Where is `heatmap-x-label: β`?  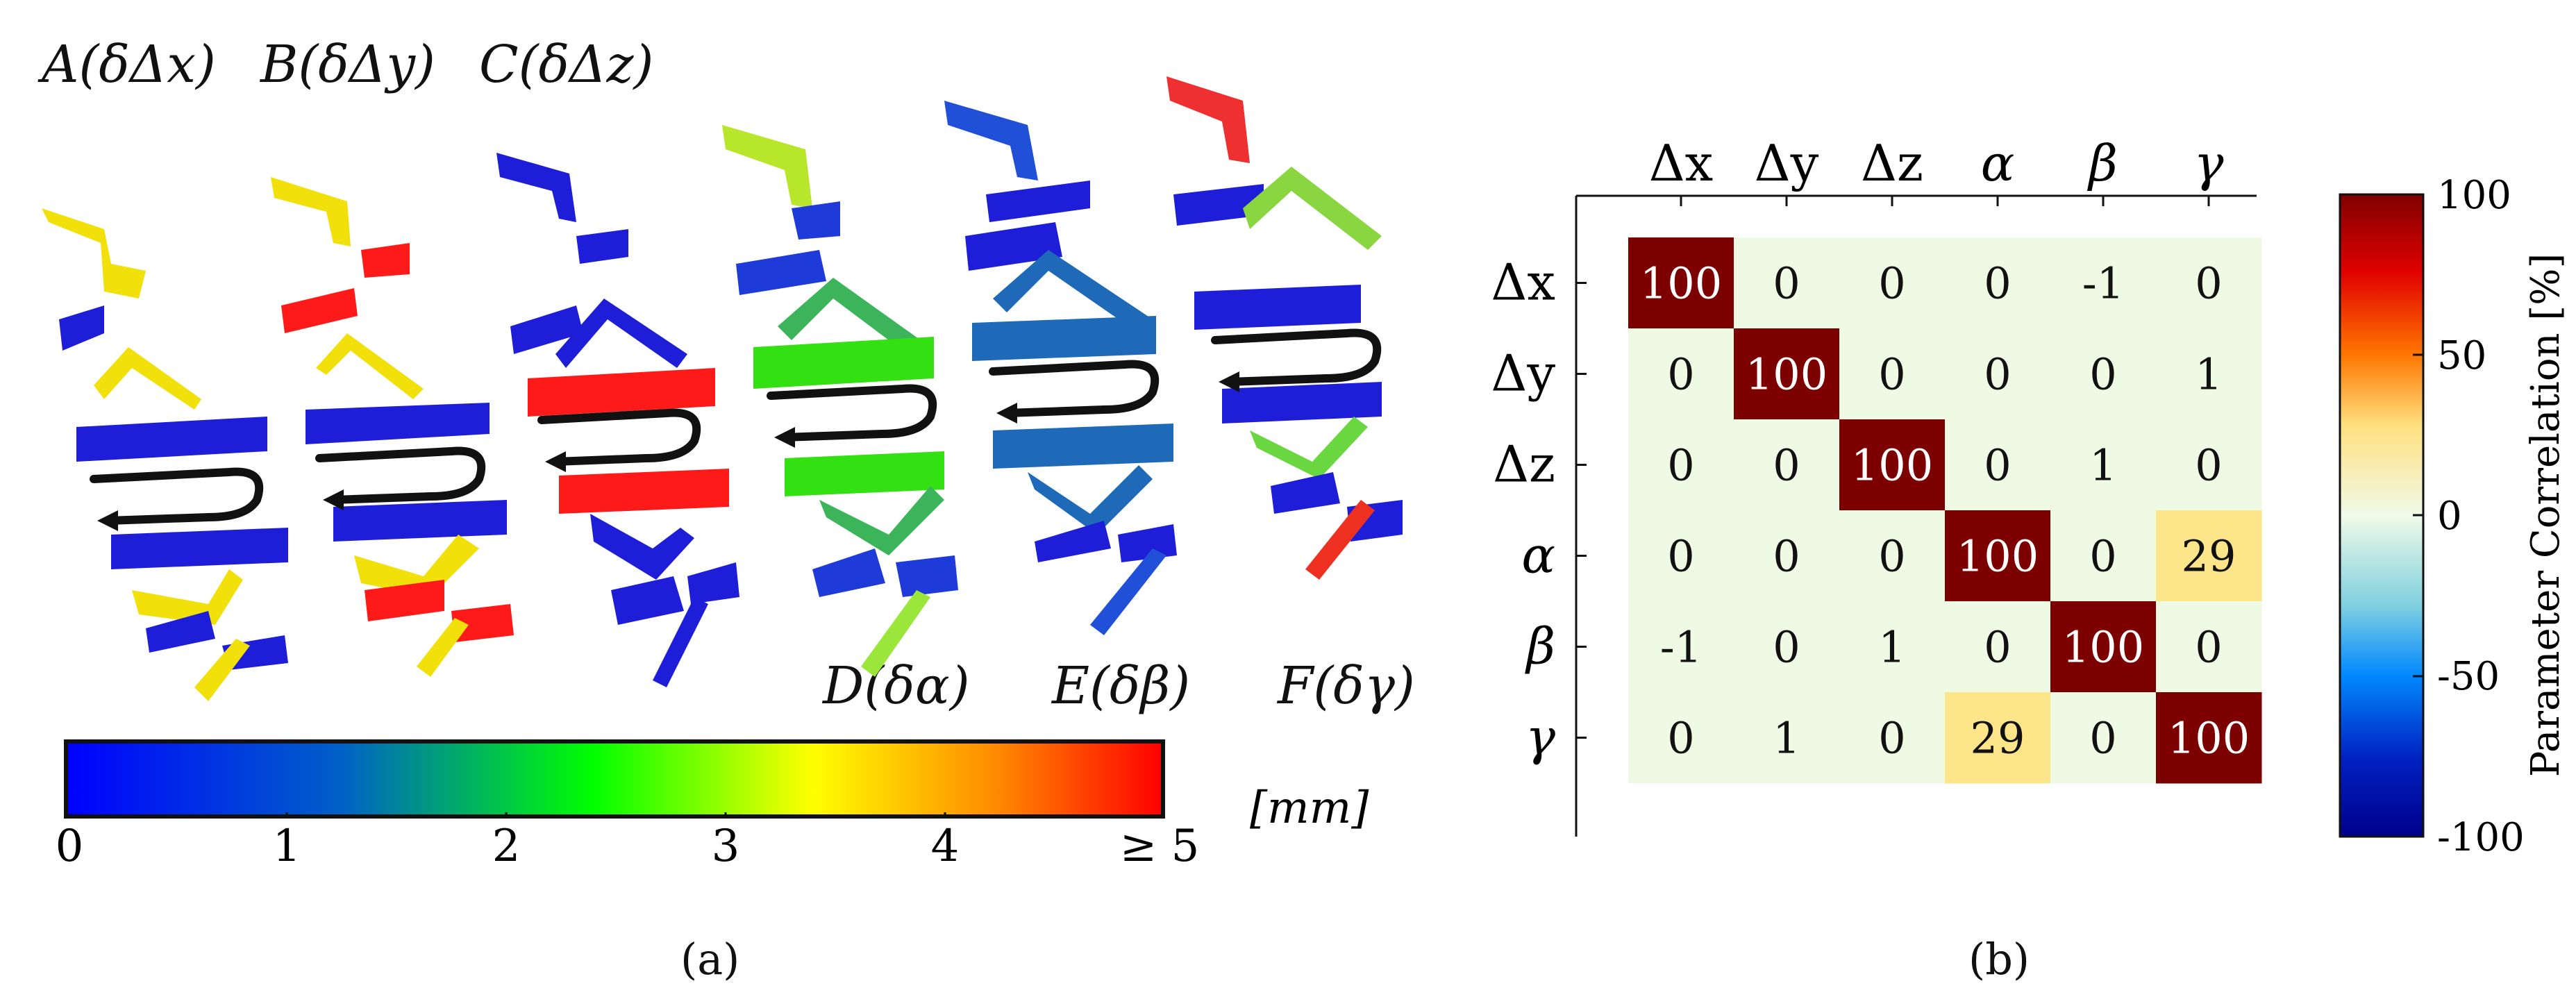
heatmap-x-label: β is located at coordinates (2102, 163).